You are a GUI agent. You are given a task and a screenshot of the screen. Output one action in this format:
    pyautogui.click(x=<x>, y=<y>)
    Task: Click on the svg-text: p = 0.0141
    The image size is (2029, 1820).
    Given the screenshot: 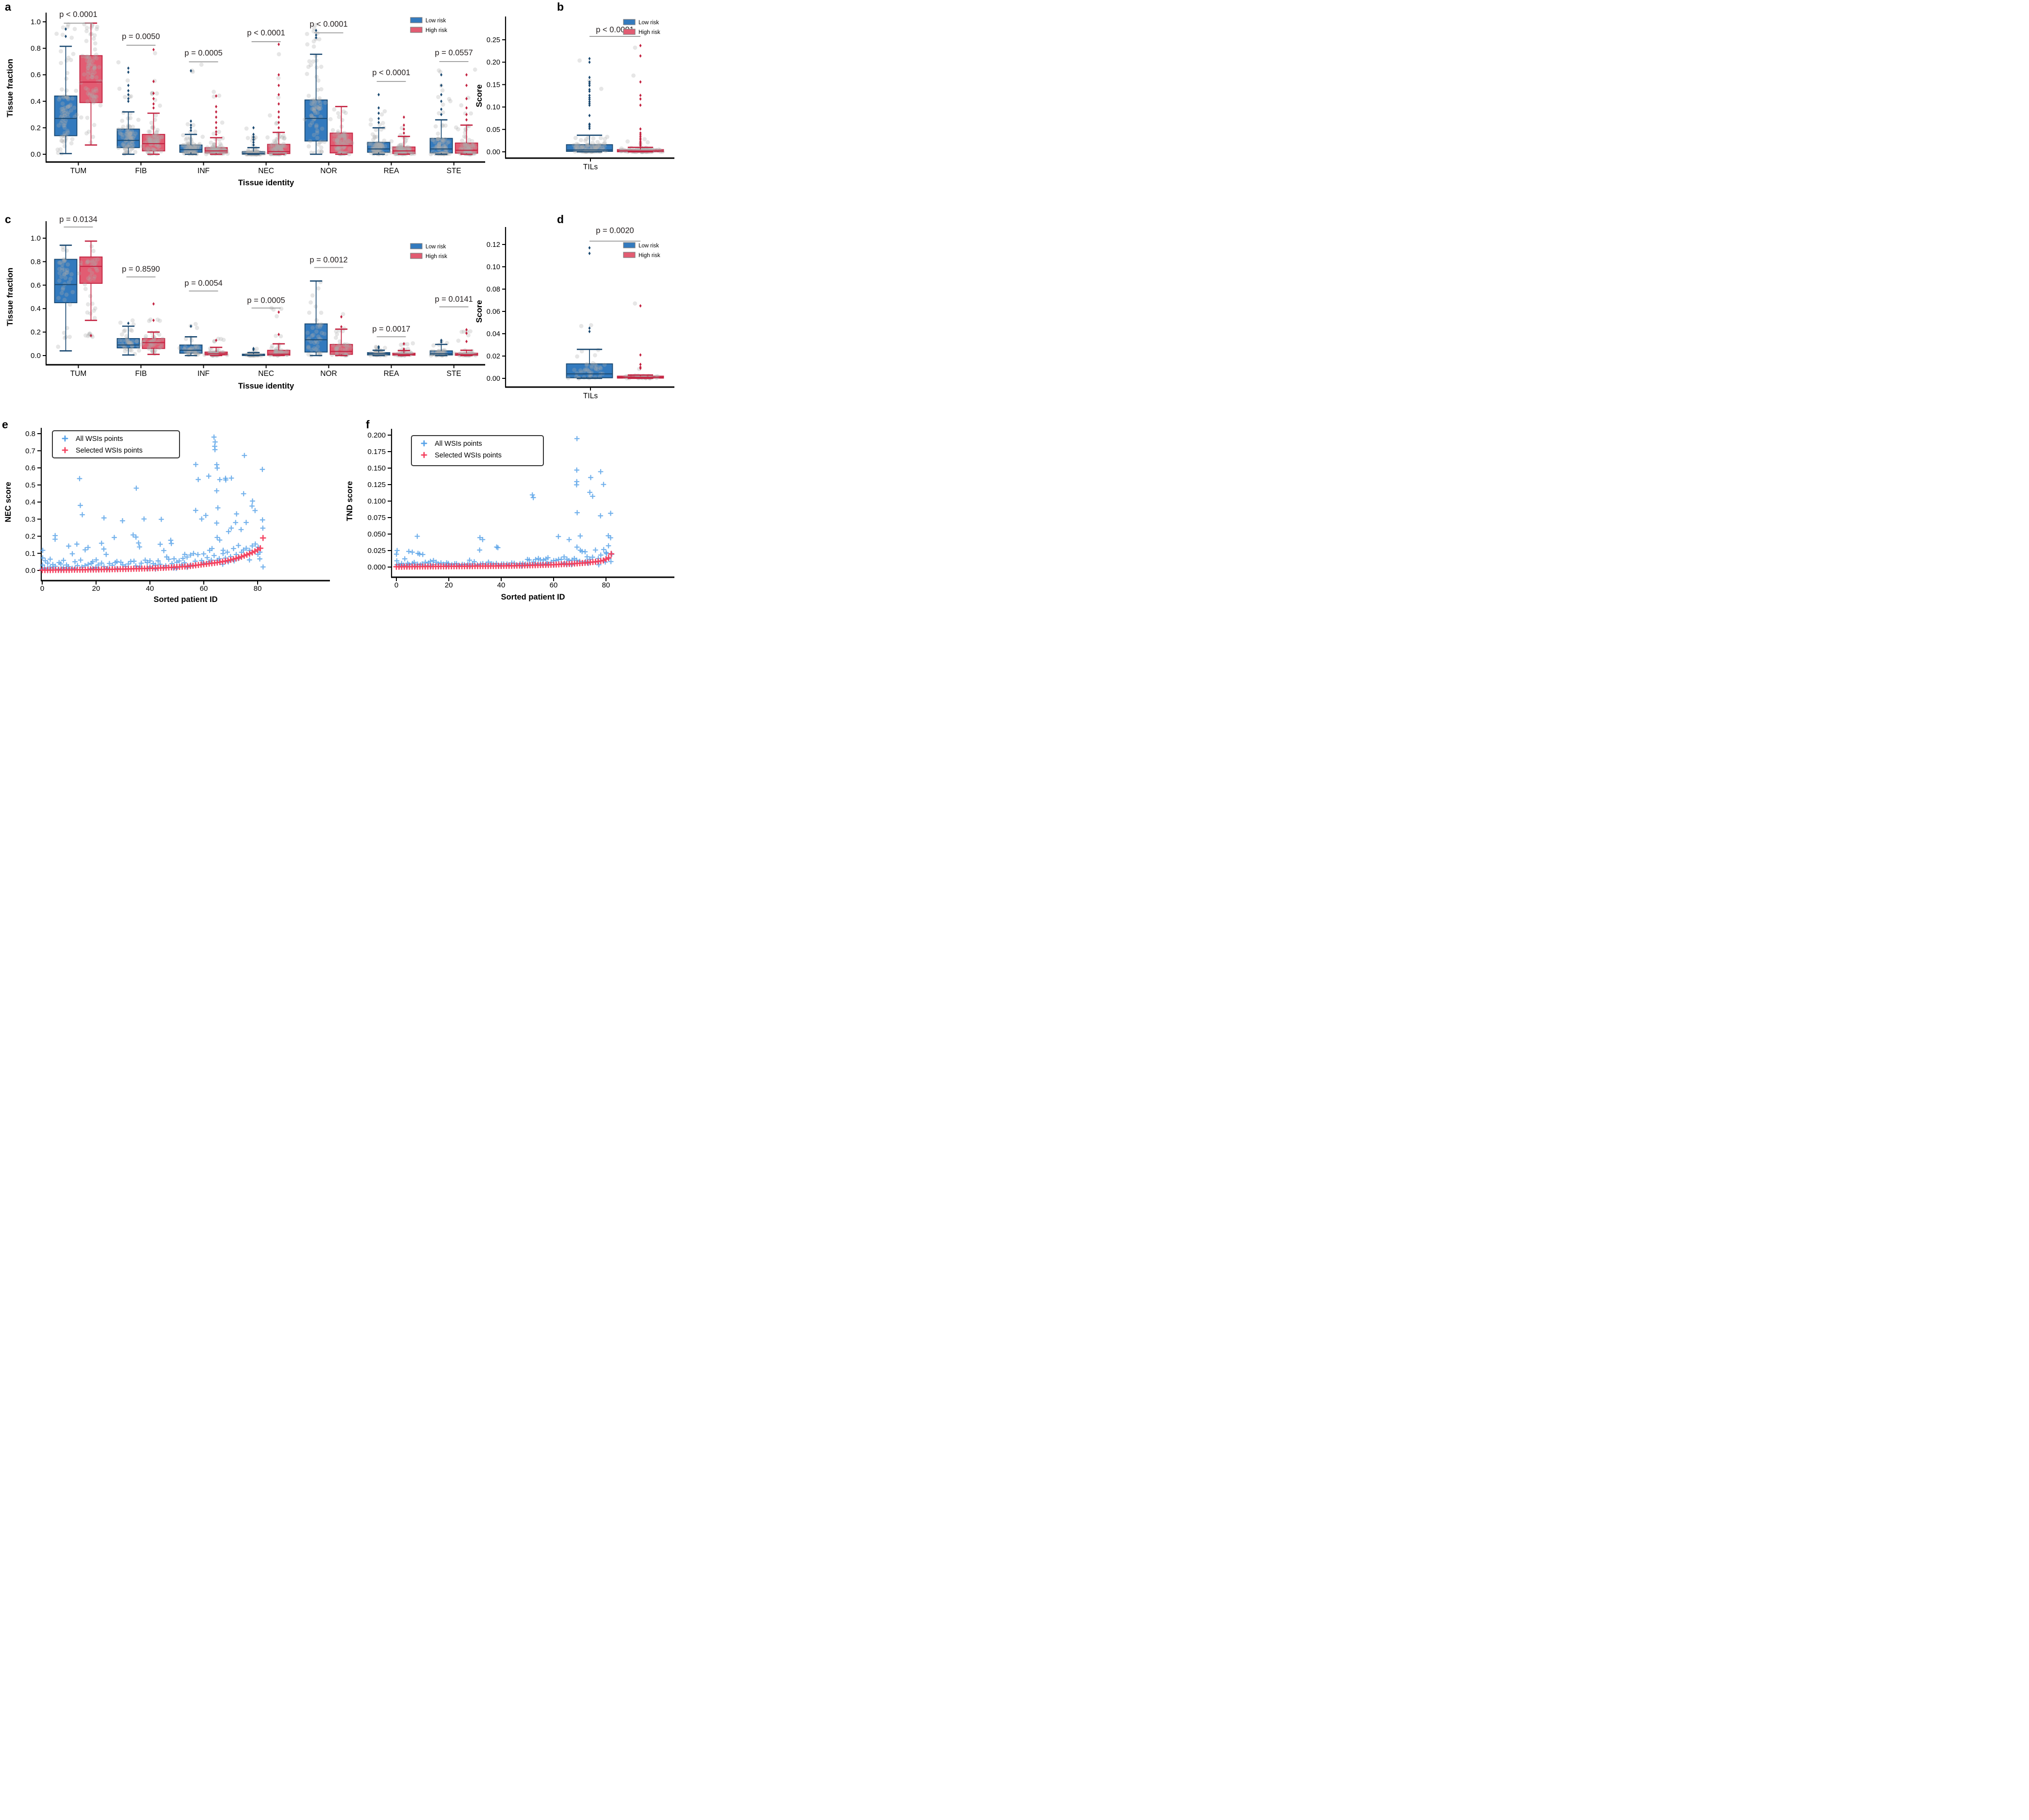 What is the action you would take?
    pyautogui.click(x=454, y=299)
    